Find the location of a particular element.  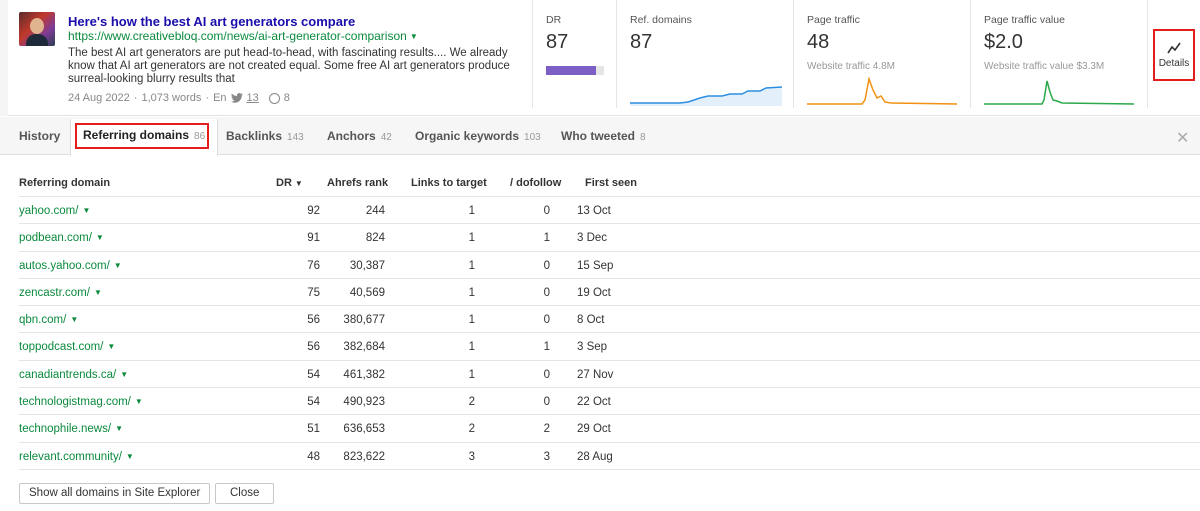

close-button: Close is located at coordinates (245, 493).